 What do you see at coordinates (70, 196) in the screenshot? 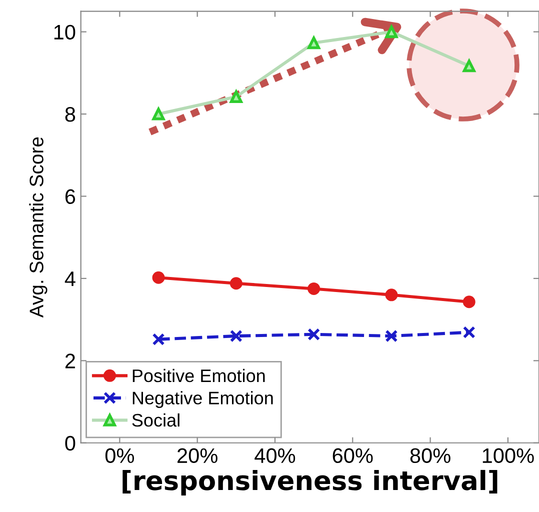
I see `y-tick-label: 6` at bounding box center [70, 196].